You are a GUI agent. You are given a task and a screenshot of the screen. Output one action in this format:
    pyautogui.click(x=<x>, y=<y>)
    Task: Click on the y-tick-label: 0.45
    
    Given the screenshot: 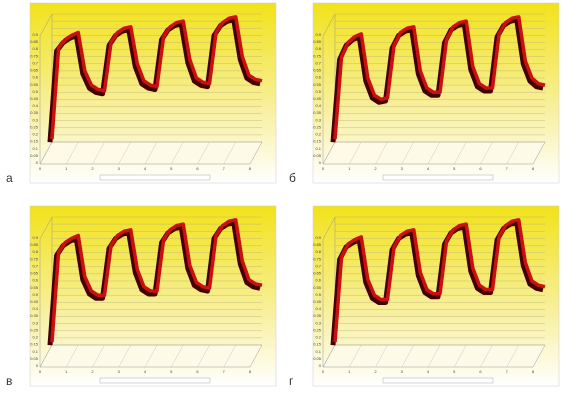 What is the action you would take?
    pyautogui.click(x=317, y=98)
    